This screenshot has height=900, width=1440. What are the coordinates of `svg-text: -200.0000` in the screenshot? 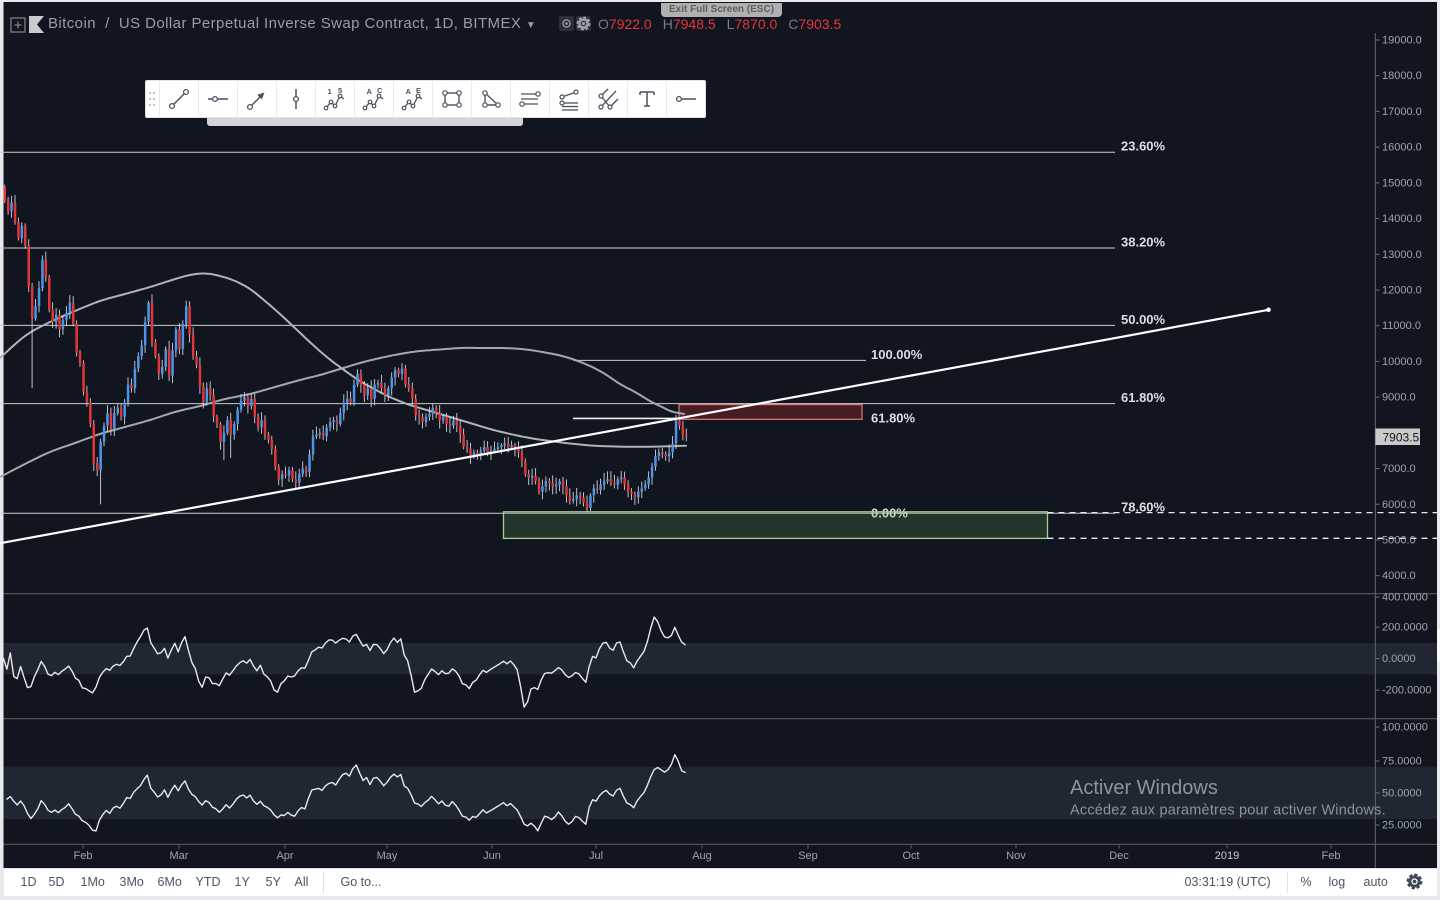 It's located at (1407, 691).